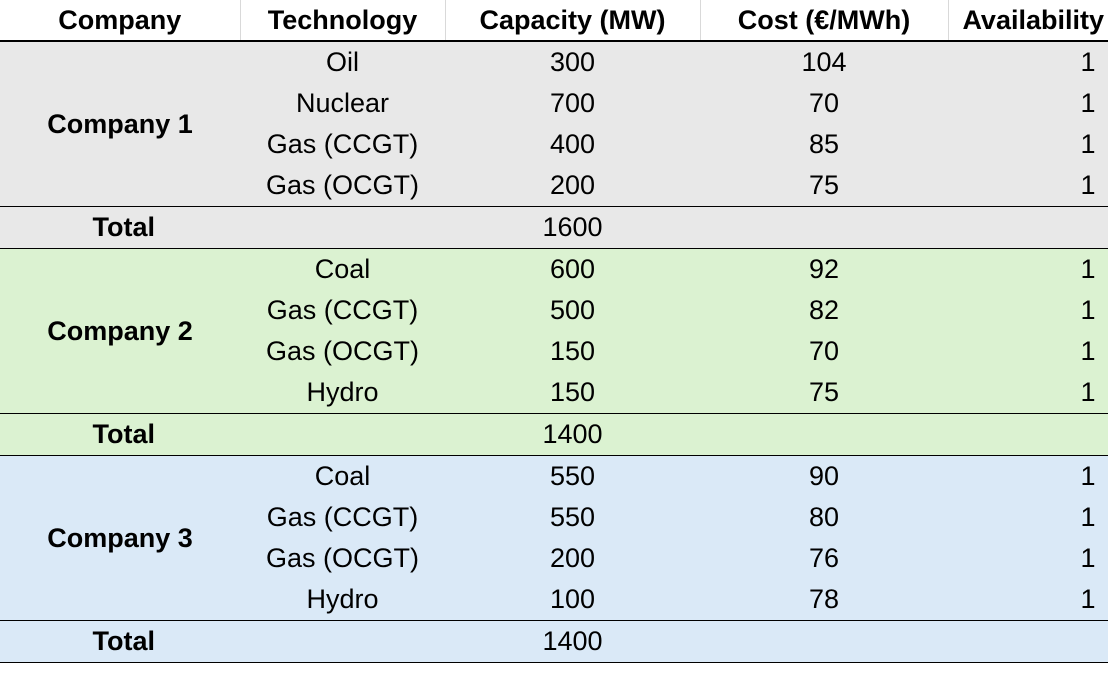  I want to click on company-name: Company 3, so click(120, 538).